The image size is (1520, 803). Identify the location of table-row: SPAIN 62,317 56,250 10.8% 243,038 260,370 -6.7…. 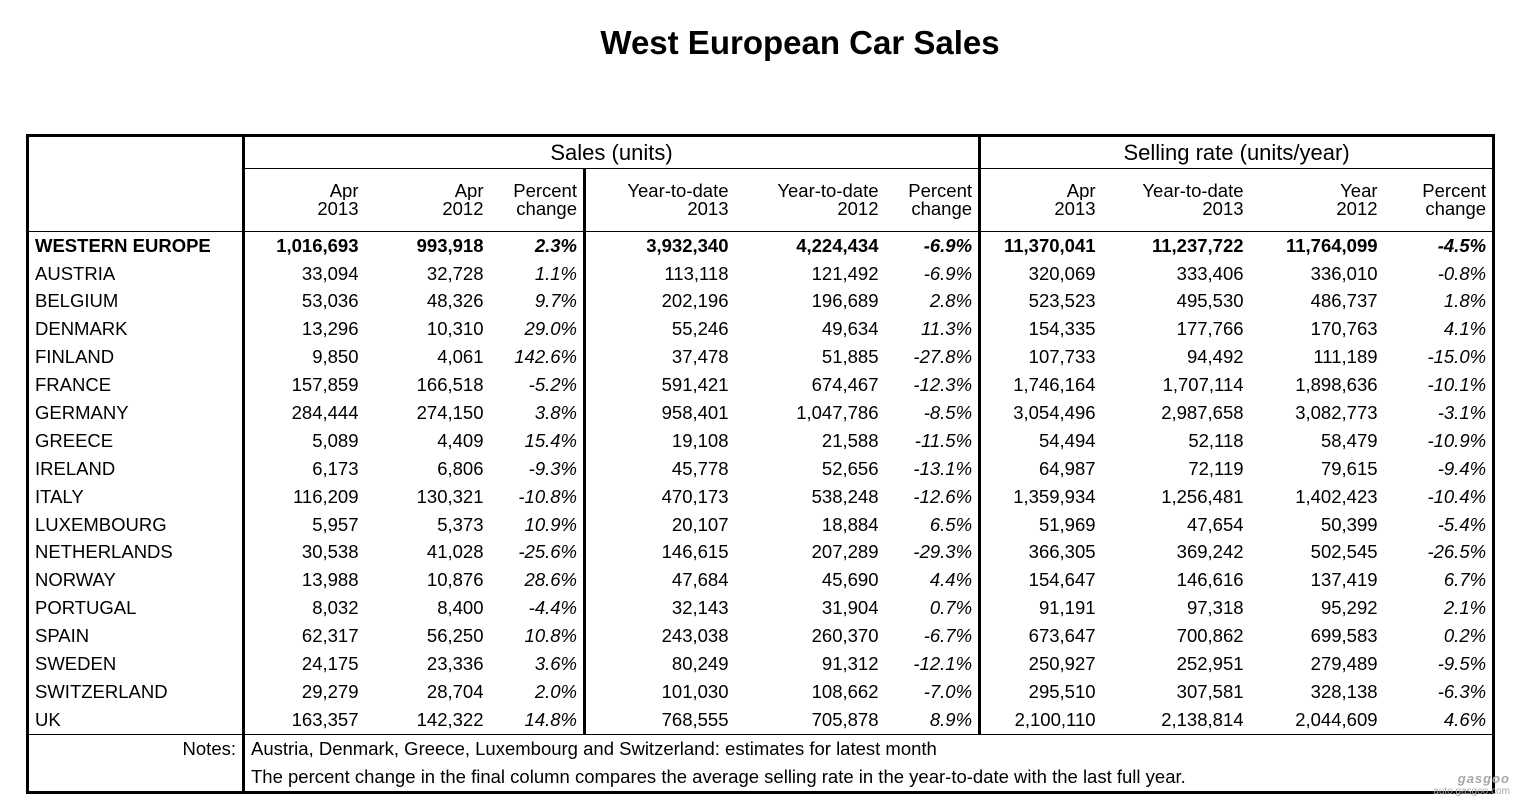
(761, 636).